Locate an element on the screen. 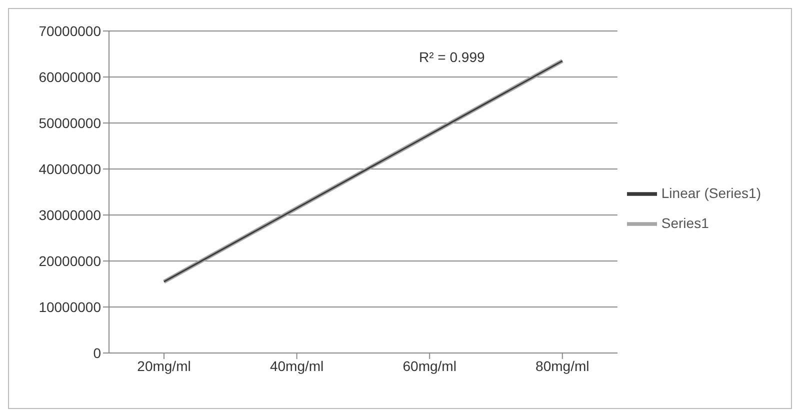 The height and width of the screenshot is (415, 798). x-tick-label: 20mg/ml is located at coordinates (164, 366).